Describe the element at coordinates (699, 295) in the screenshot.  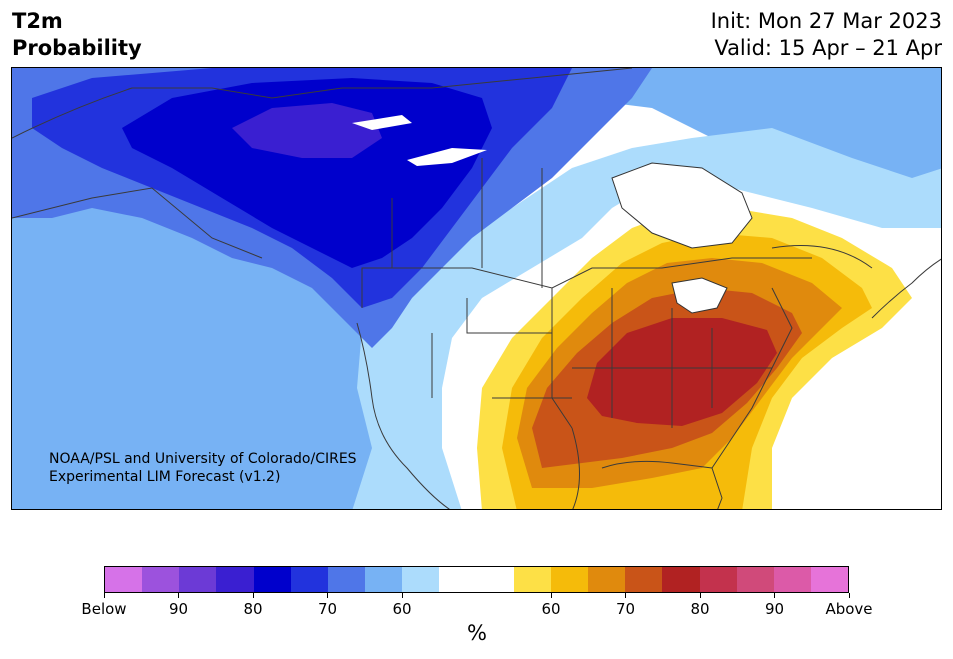
I see `great-lakes` at that location.